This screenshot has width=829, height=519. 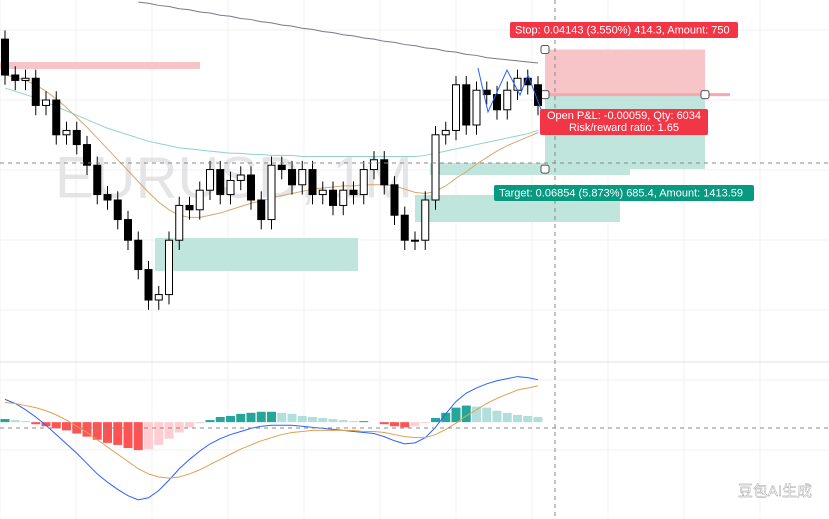 What do you see at coordinates (625, 72) in the screenshot?
I see `stop-zone` at bounding box center [625, 72].